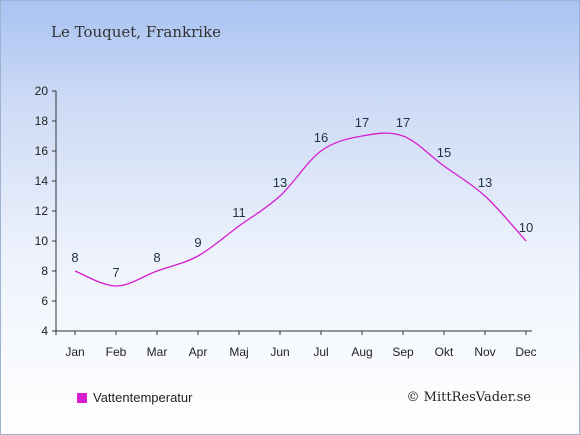  What do you see at coordinates (484, 352) in the screenshot?
I see `x-tick-label: Nov` at bounding box center [484, 352].